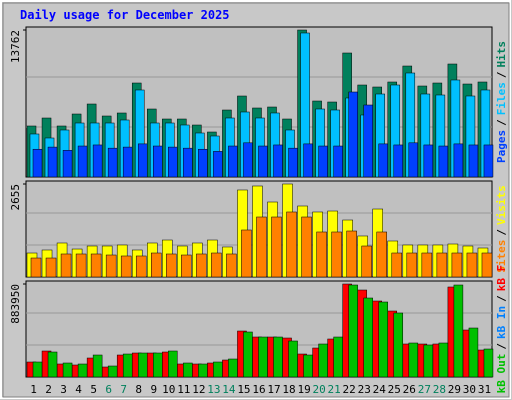  What do you see at coordinates (380, 389) in the screenshot?
I see `x-tick-label: 24` at bounding box center [380, 389].